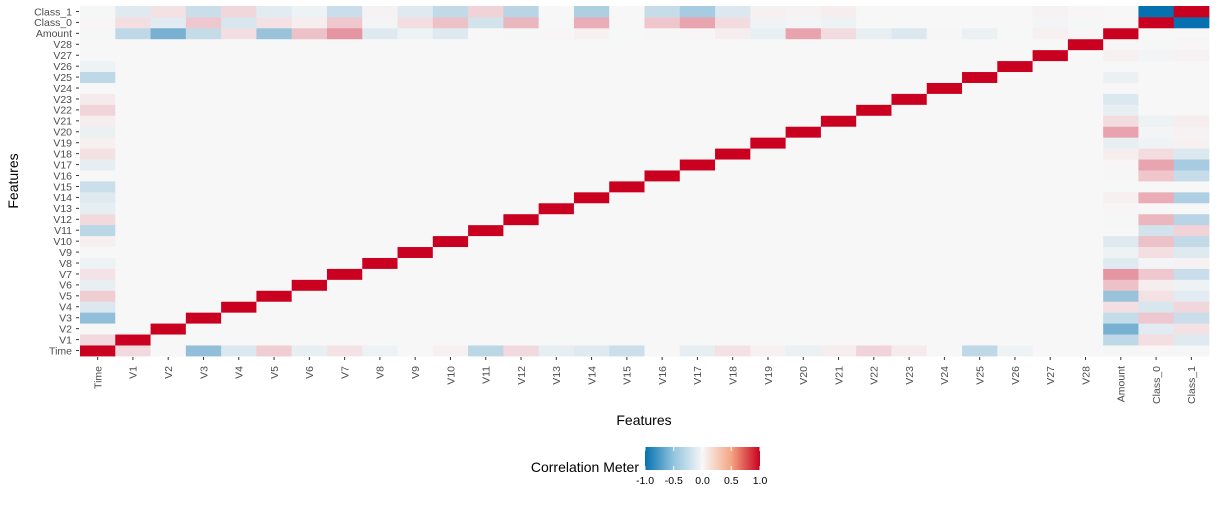 This screenshot has width=1219, height=505. What do you see at coordinates (1156, 143) in the screenshot?
I see `heatmap-cell-class-0-v19` at bounding box center [1156, 143].